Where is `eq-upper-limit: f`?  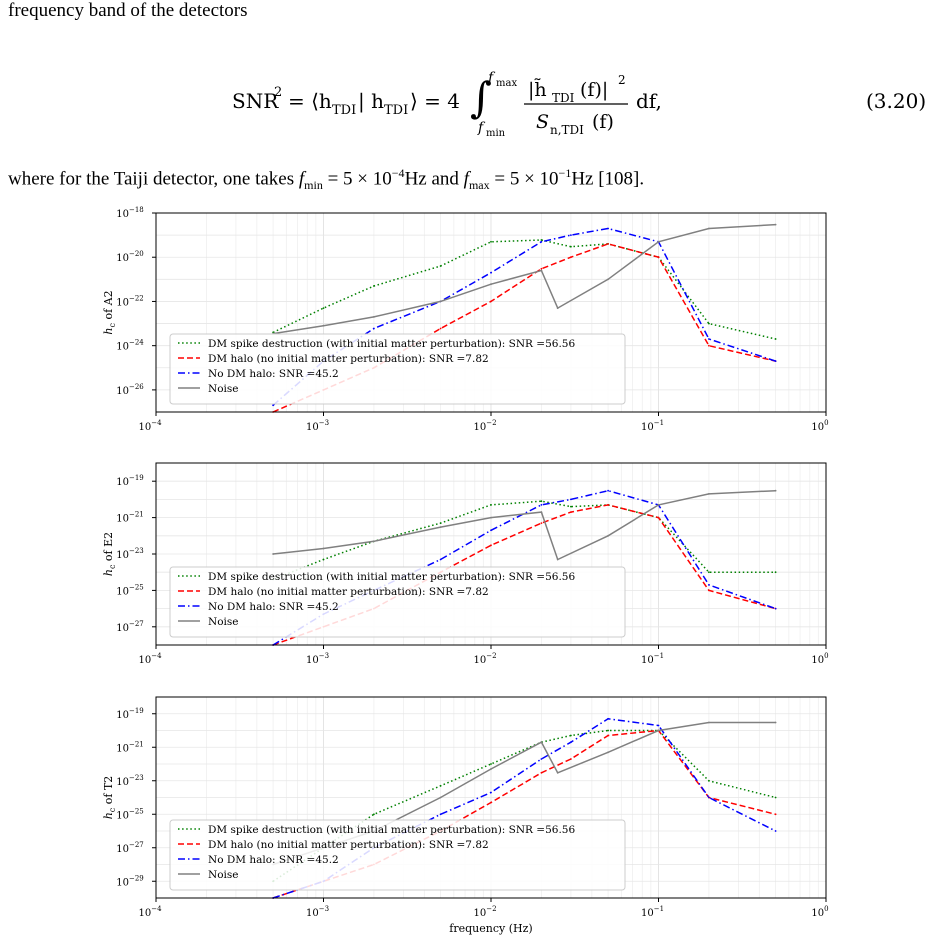
eq-upper-limit: f is located at coordinates (491, 78).